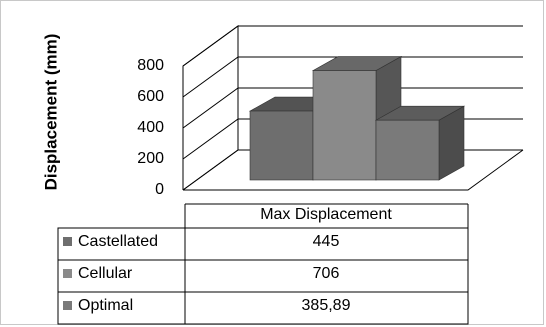  Describe the element at coordinates (326, 214) in the screenshot. I see `table-header-max-displacement: Max Displacement` at that location.